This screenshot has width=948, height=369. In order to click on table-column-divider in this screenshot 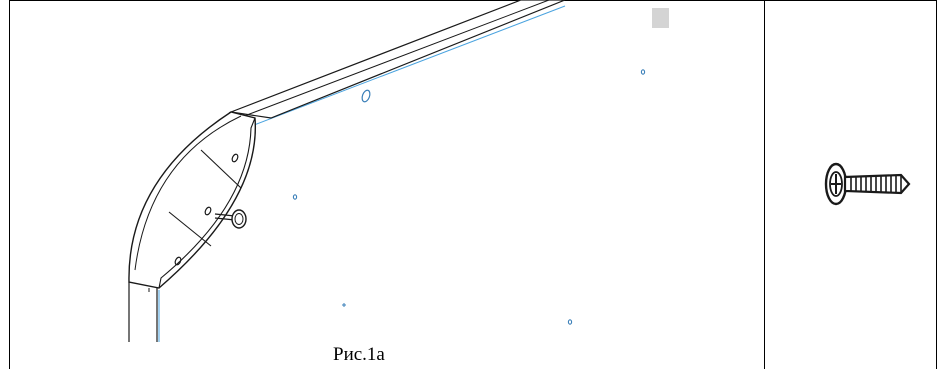, I will do `click(764, 184)`.